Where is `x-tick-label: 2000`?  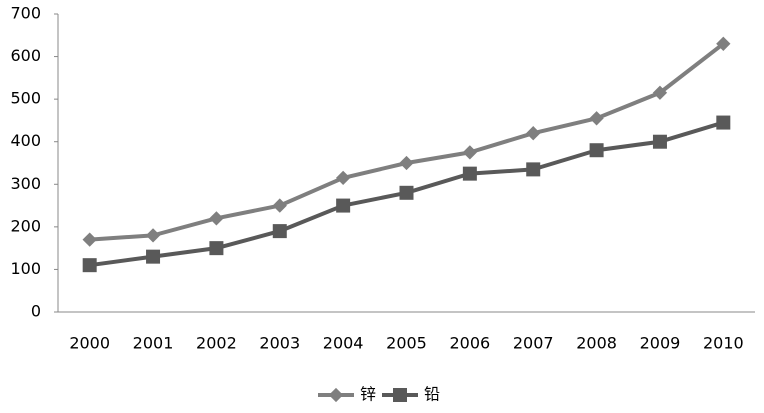
x-tick-label: 2000 is located at coordinates (89, 343).